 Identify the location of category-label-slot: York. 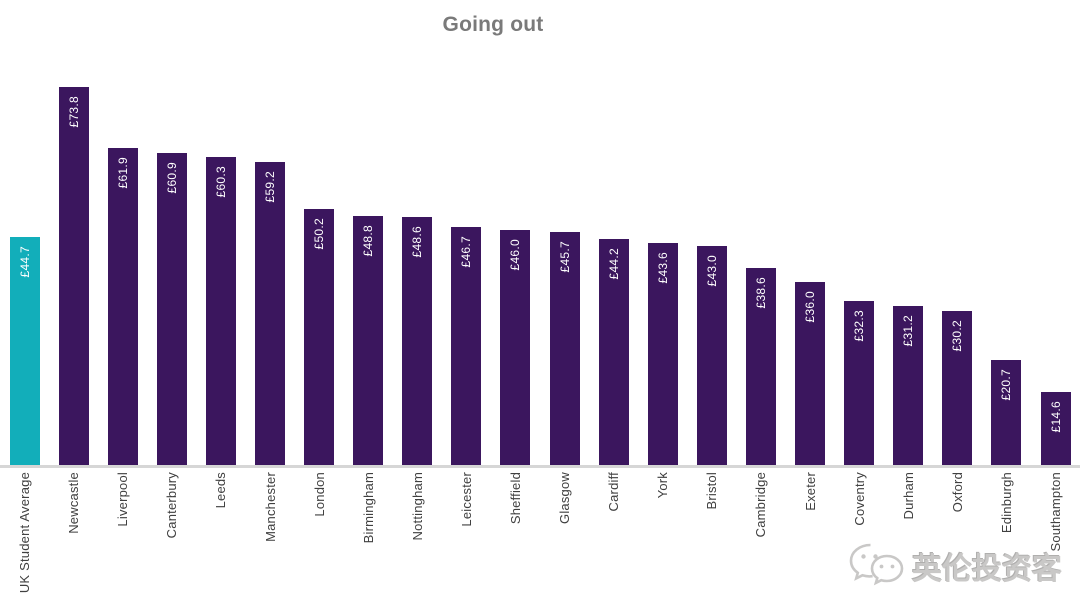
(662, 485).